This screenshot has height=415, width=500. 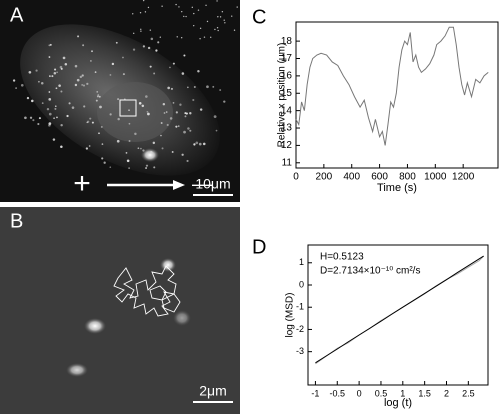 What do you see at coordinates (468, 393) in the screenshot?
I see `x-tick-label: 2.5` at bounding box center [468, 393].